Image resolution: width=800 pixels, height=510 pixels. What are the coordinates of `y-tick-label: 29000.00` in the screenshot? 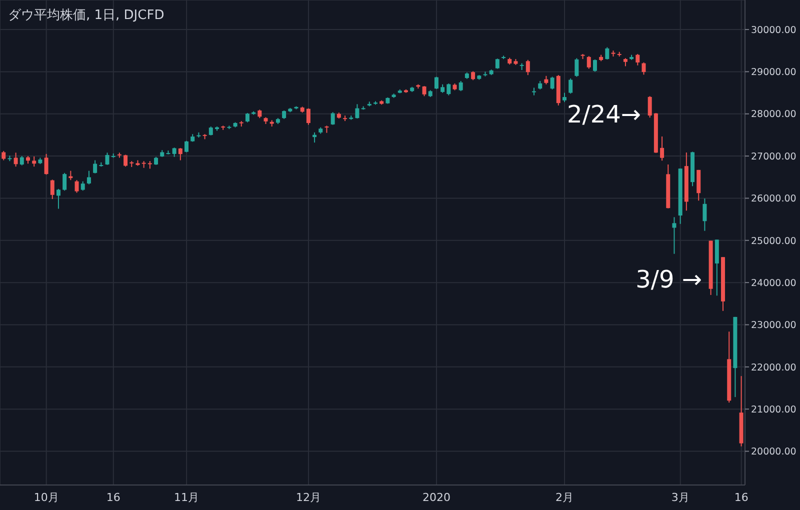 It's located at (773, 72).